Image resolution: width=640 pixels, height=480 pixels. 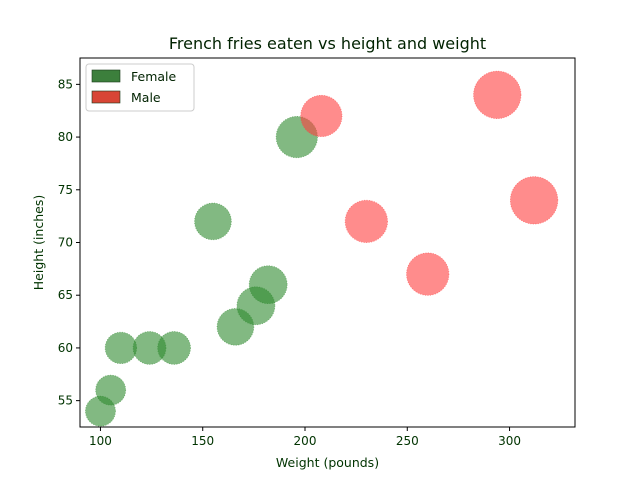 I want to click on x-axis: 100 150 200 250 300, so click(x=305, y=437).